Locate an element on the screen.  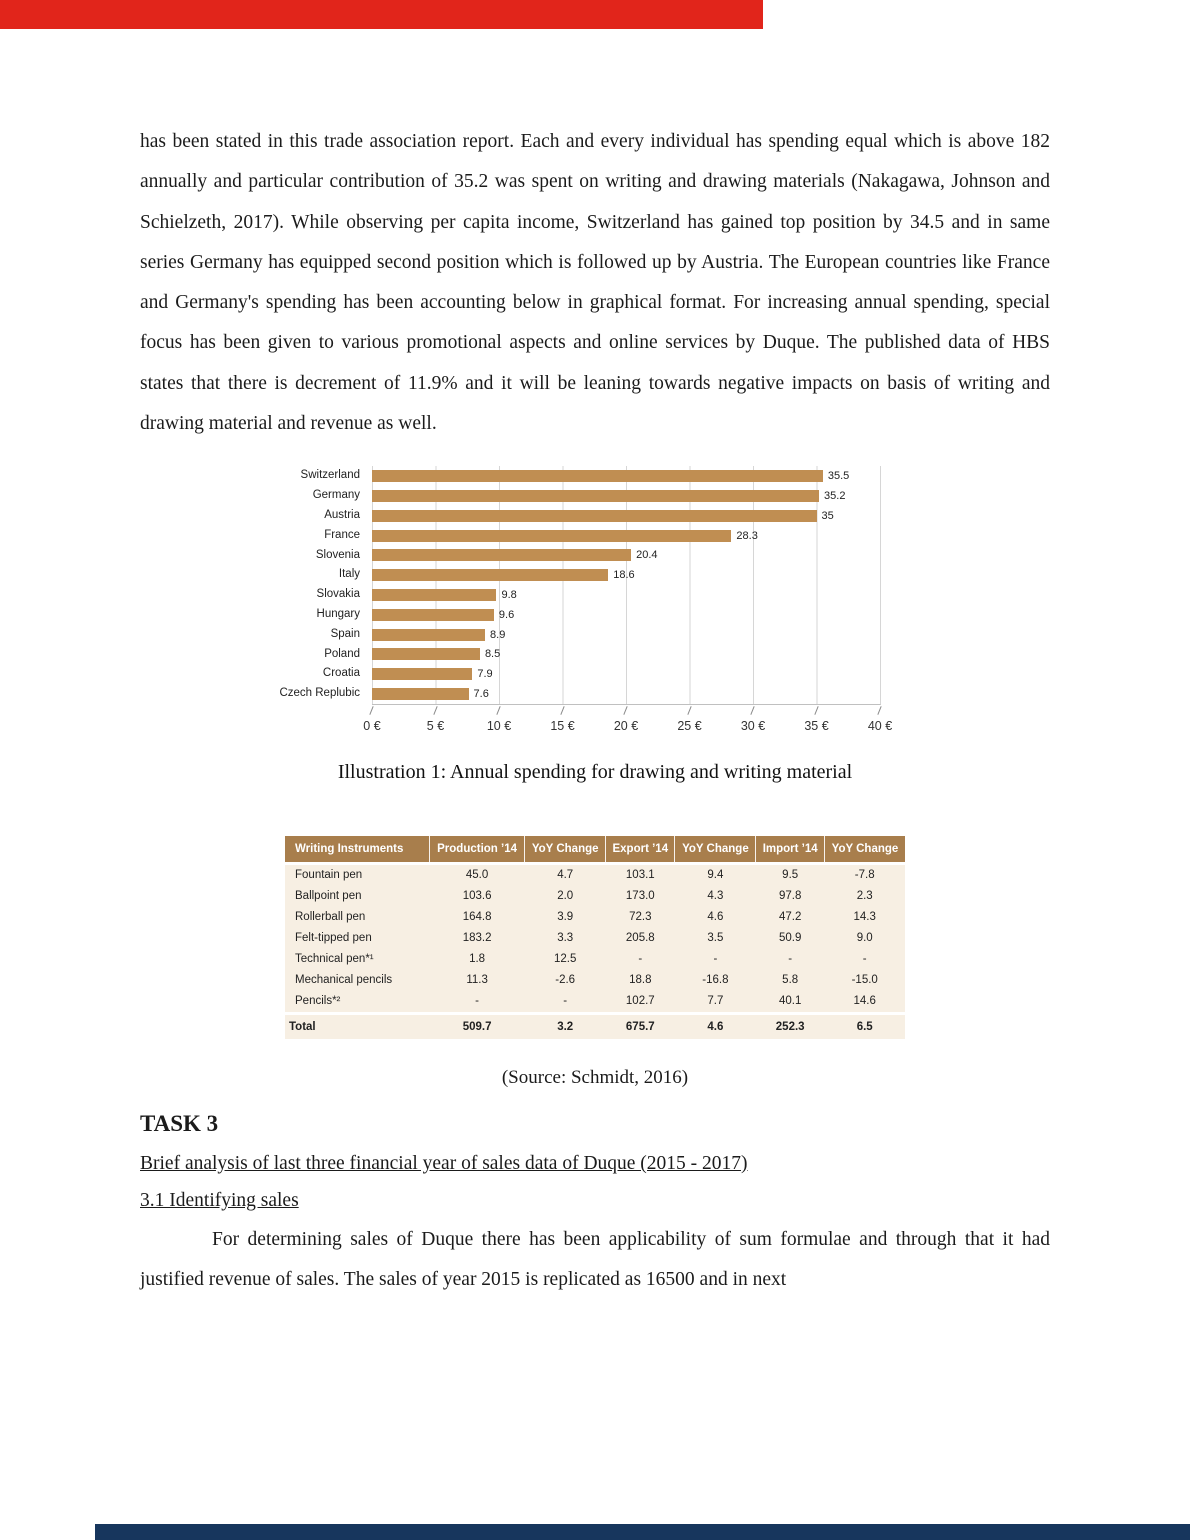
table-cell: 47.2 is located at coordinates (790, 917).